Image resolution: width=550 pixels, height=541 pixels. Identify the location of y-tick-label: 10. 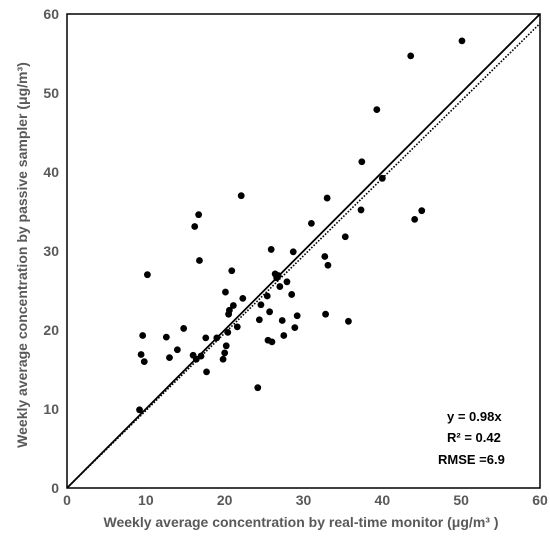
(51, 409).